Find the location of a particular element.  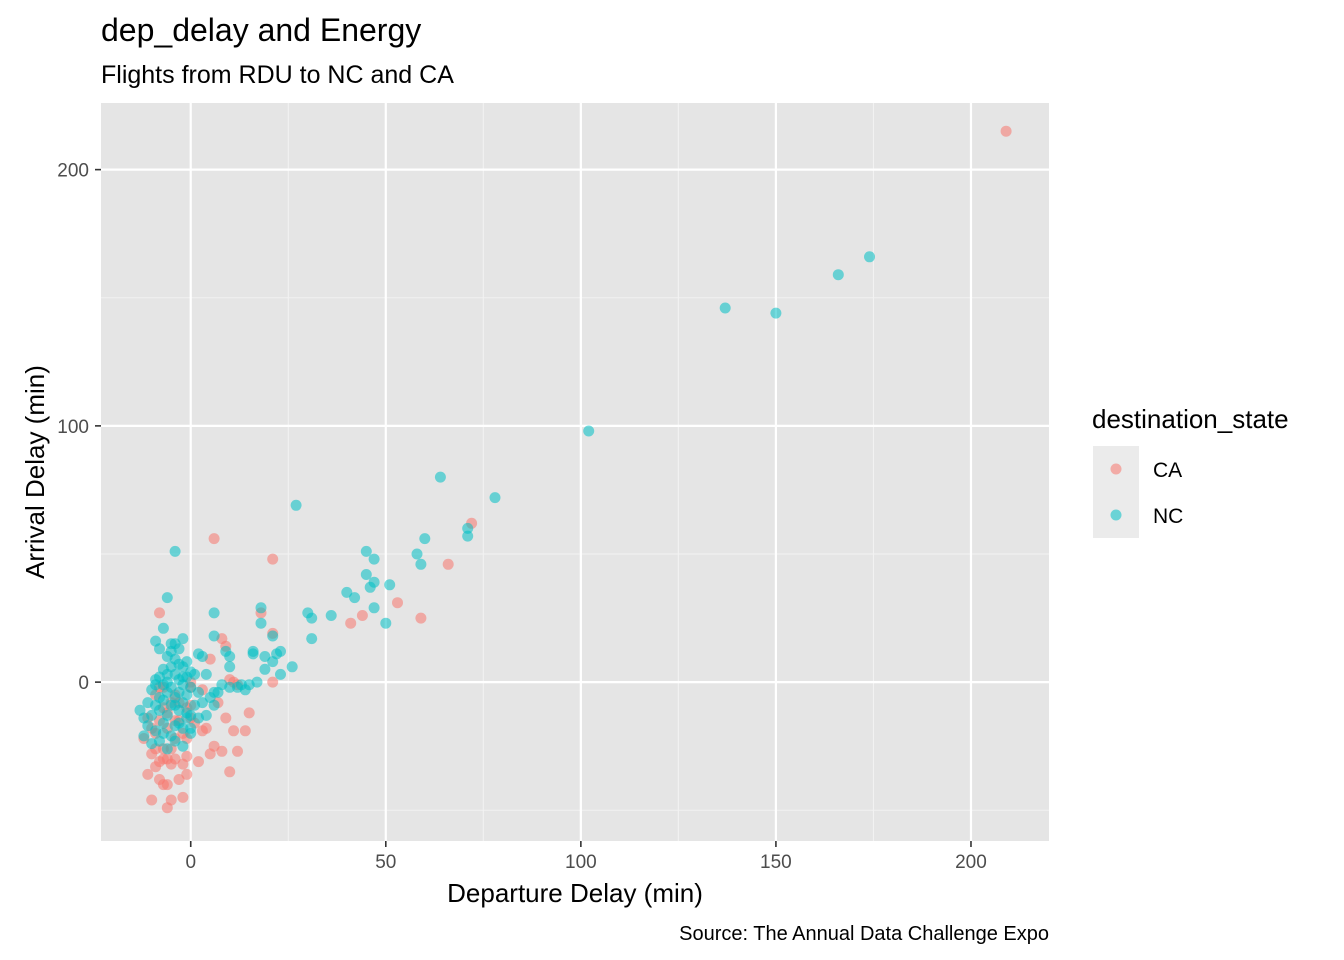

legend-label-ca: CA is located at coordinates (1167, 470).